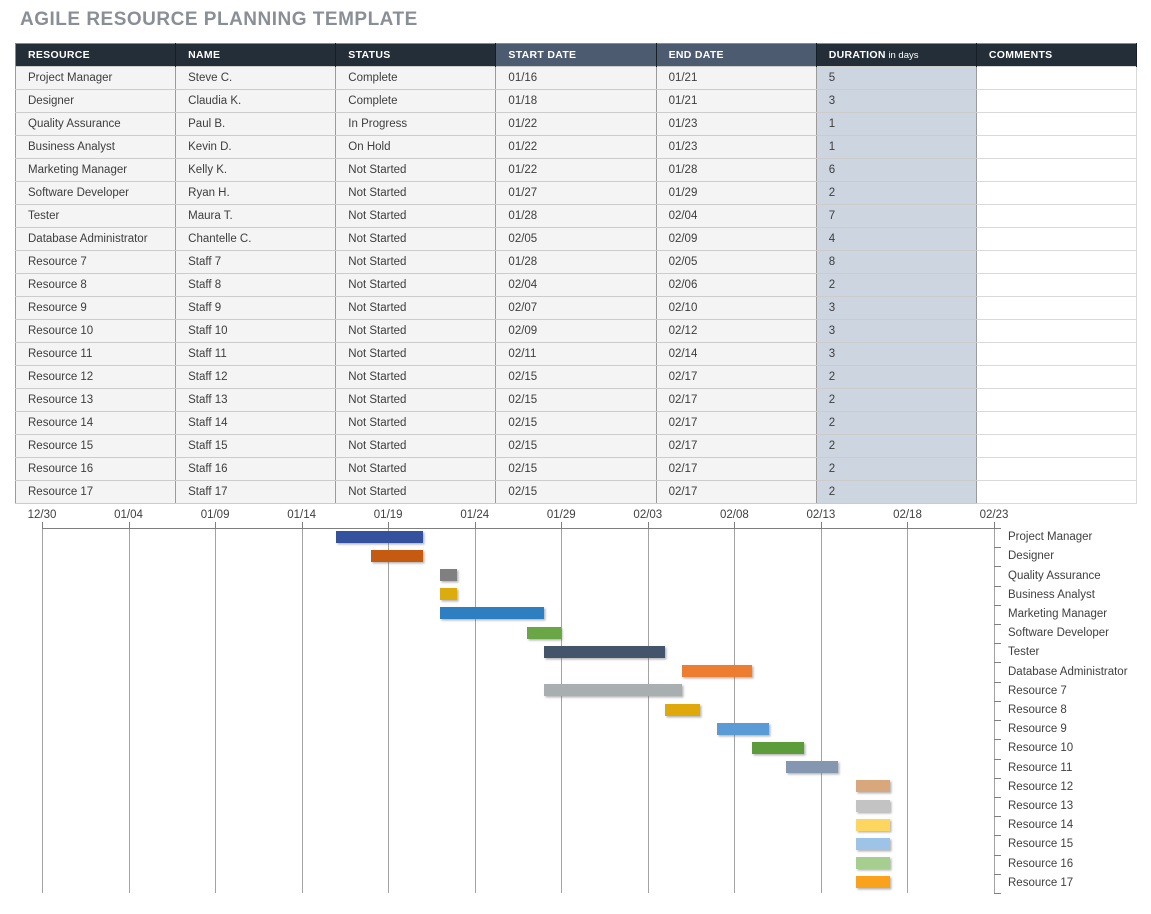 The width and height of the screenshot is (1151, 914). What do you see at coordinates (95, 193) in the screenshot?
I see `cell-resource: Software Developer` at bounding box center [95, 193].